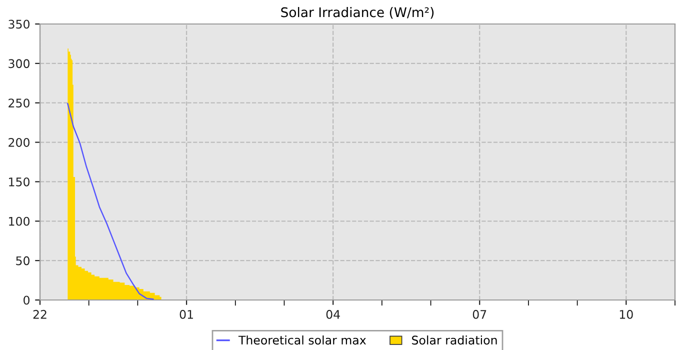 This screenshot has width=700, height=350. What do you see at coordinates (27, 300) in the screenshot?
I see `y-tick-label: 0` at bounding box center [27, 300].